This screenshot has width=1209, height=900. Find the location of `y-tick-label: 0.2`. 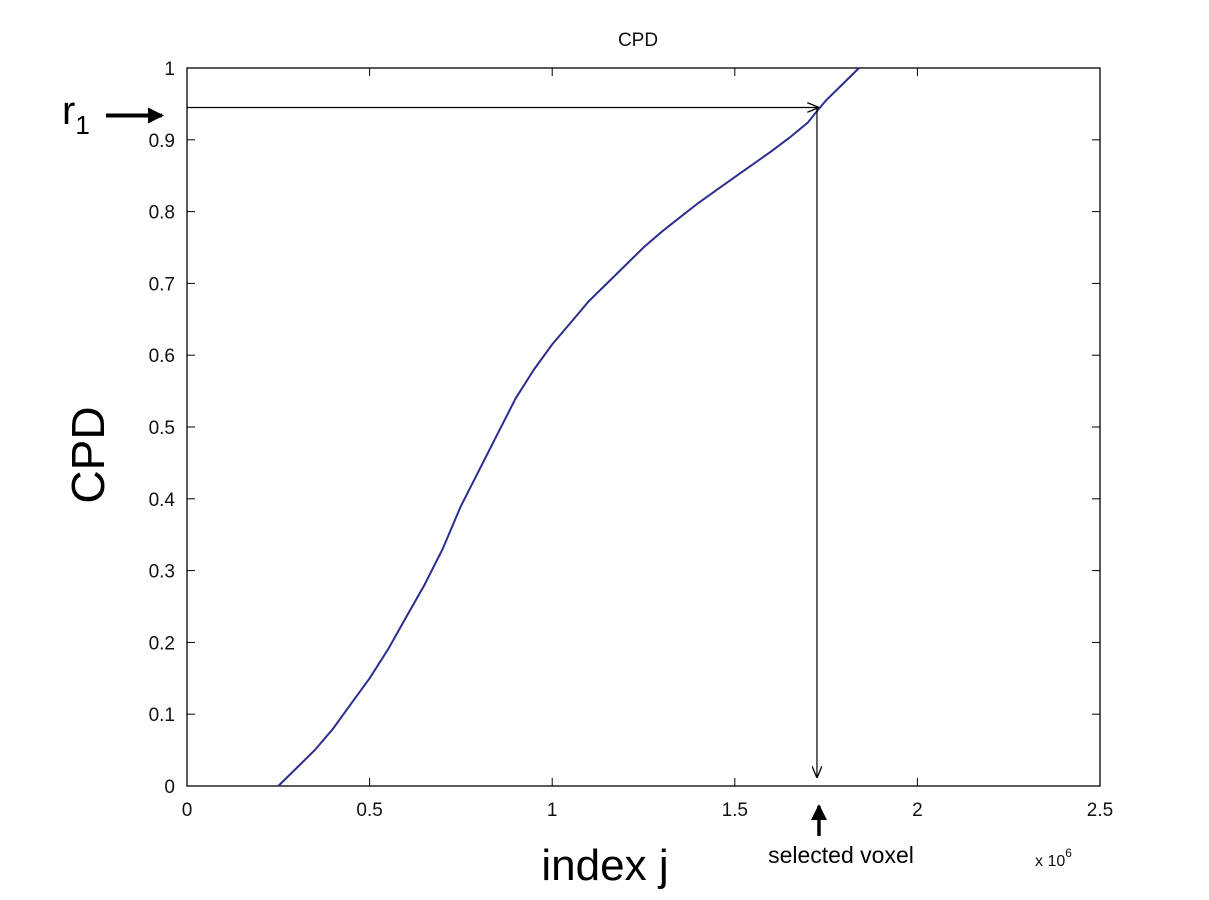

y-tick-label: 0.2 is located at coordinates (162, 643).